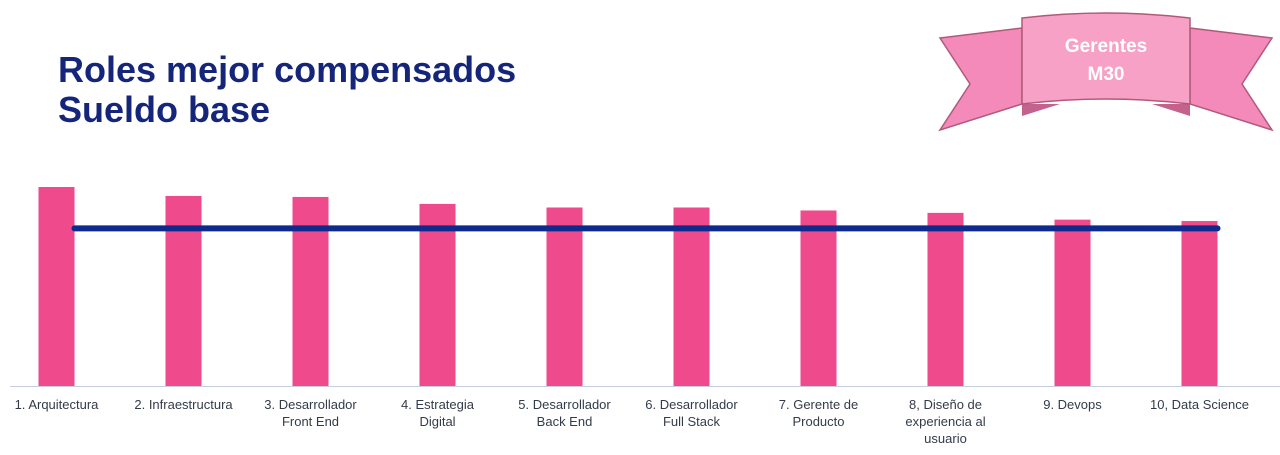 Image resolution: width=1280 pixels, height=455 pixels. What do you see at coordinates (310, 421) in the screenshot?
I see `x-tick-label-3-line-2: Front End` at bounding box center [310, 421].